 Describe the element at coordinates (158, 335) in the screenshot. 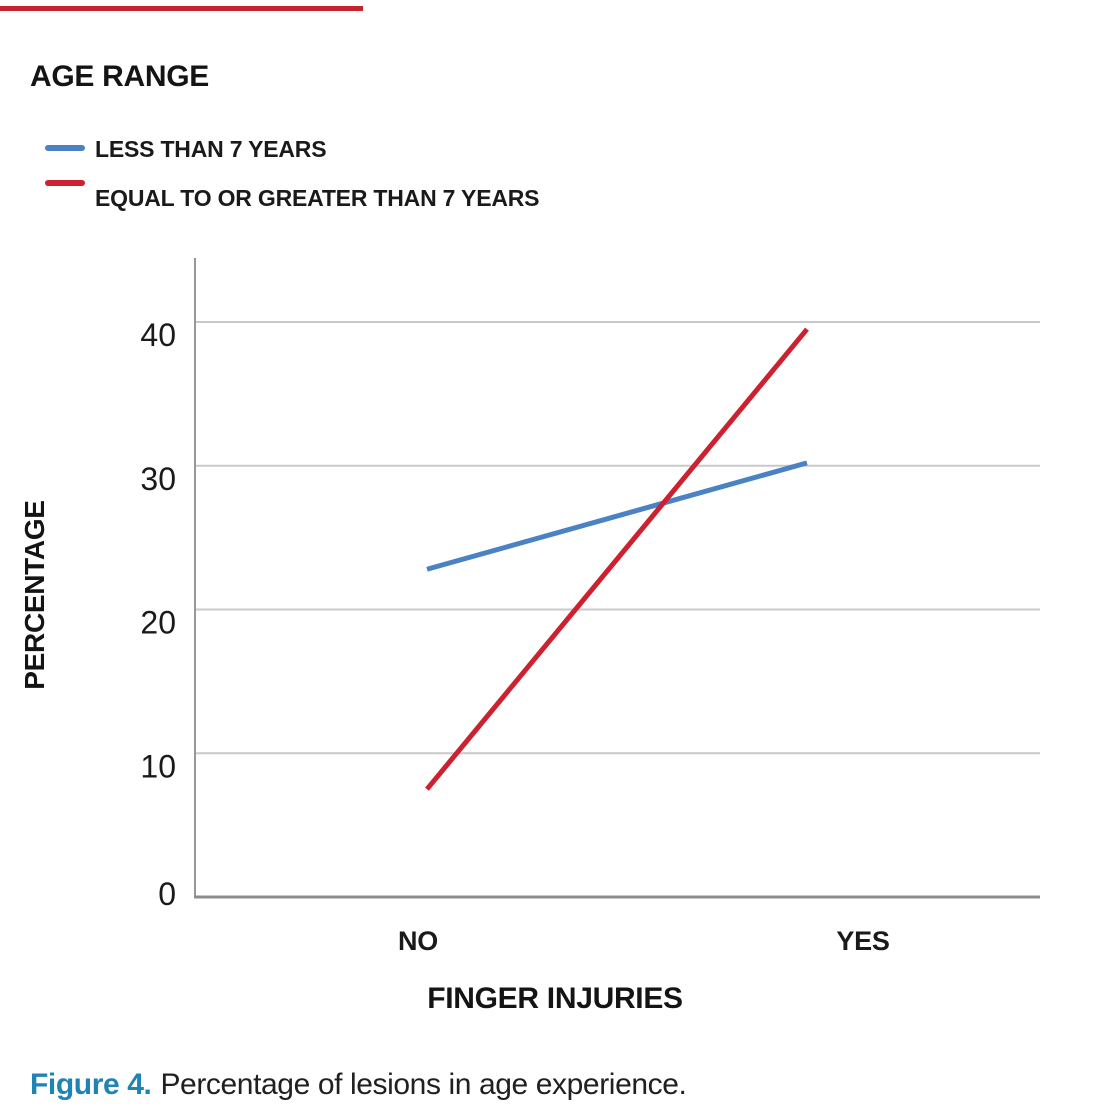

I see `y-tick-label-40: 40` at that location.